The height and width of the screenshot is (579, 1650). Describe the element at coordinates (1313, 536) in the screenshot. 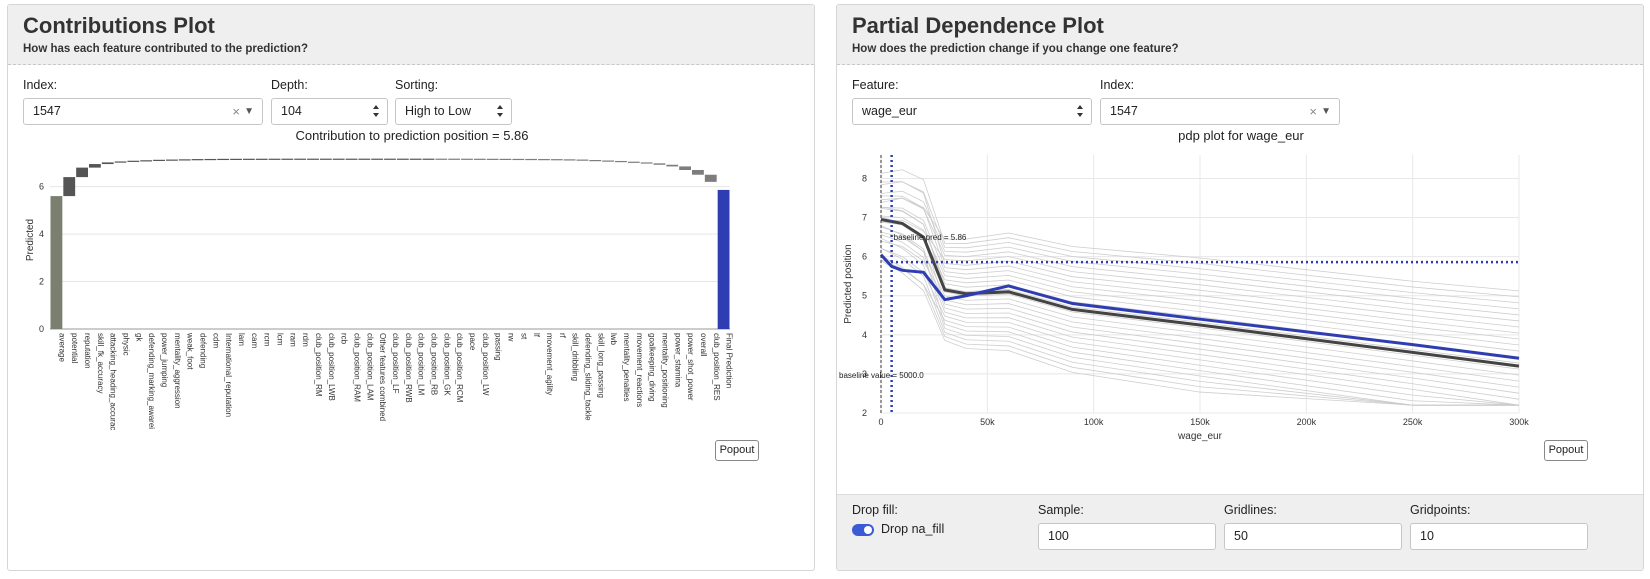

I see `gridlines-input: 50` at that location.